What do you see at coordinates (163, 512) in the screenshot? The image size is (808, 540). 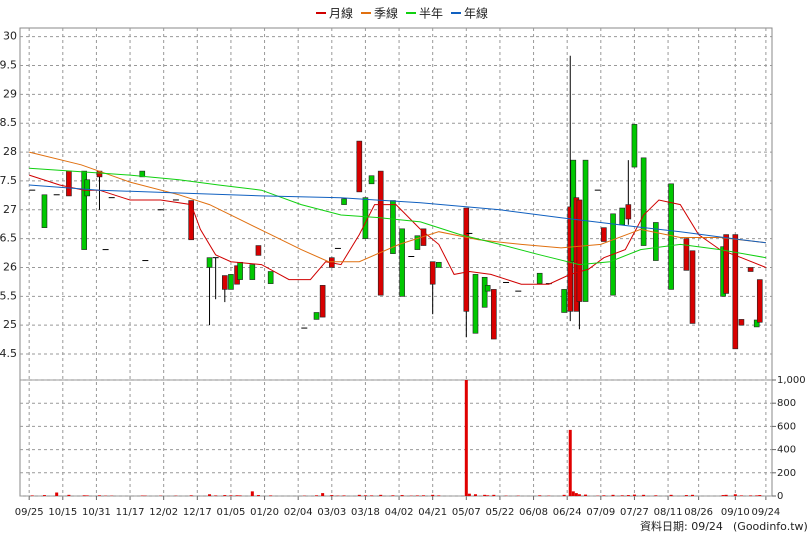 I see `x-tick-label: 12/02` at bounding box center [163, 512].